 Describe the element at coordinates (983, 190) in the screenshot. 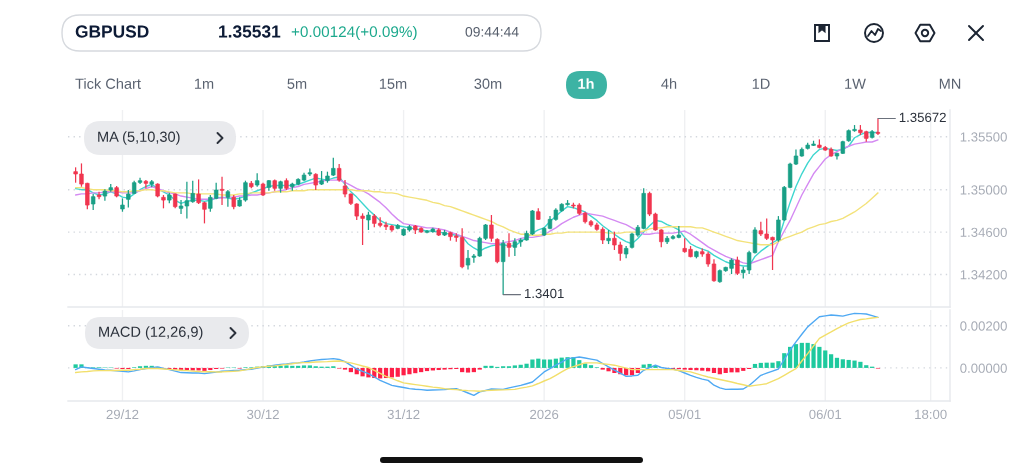

I see `y-tick-label: 1.35000` at that location.